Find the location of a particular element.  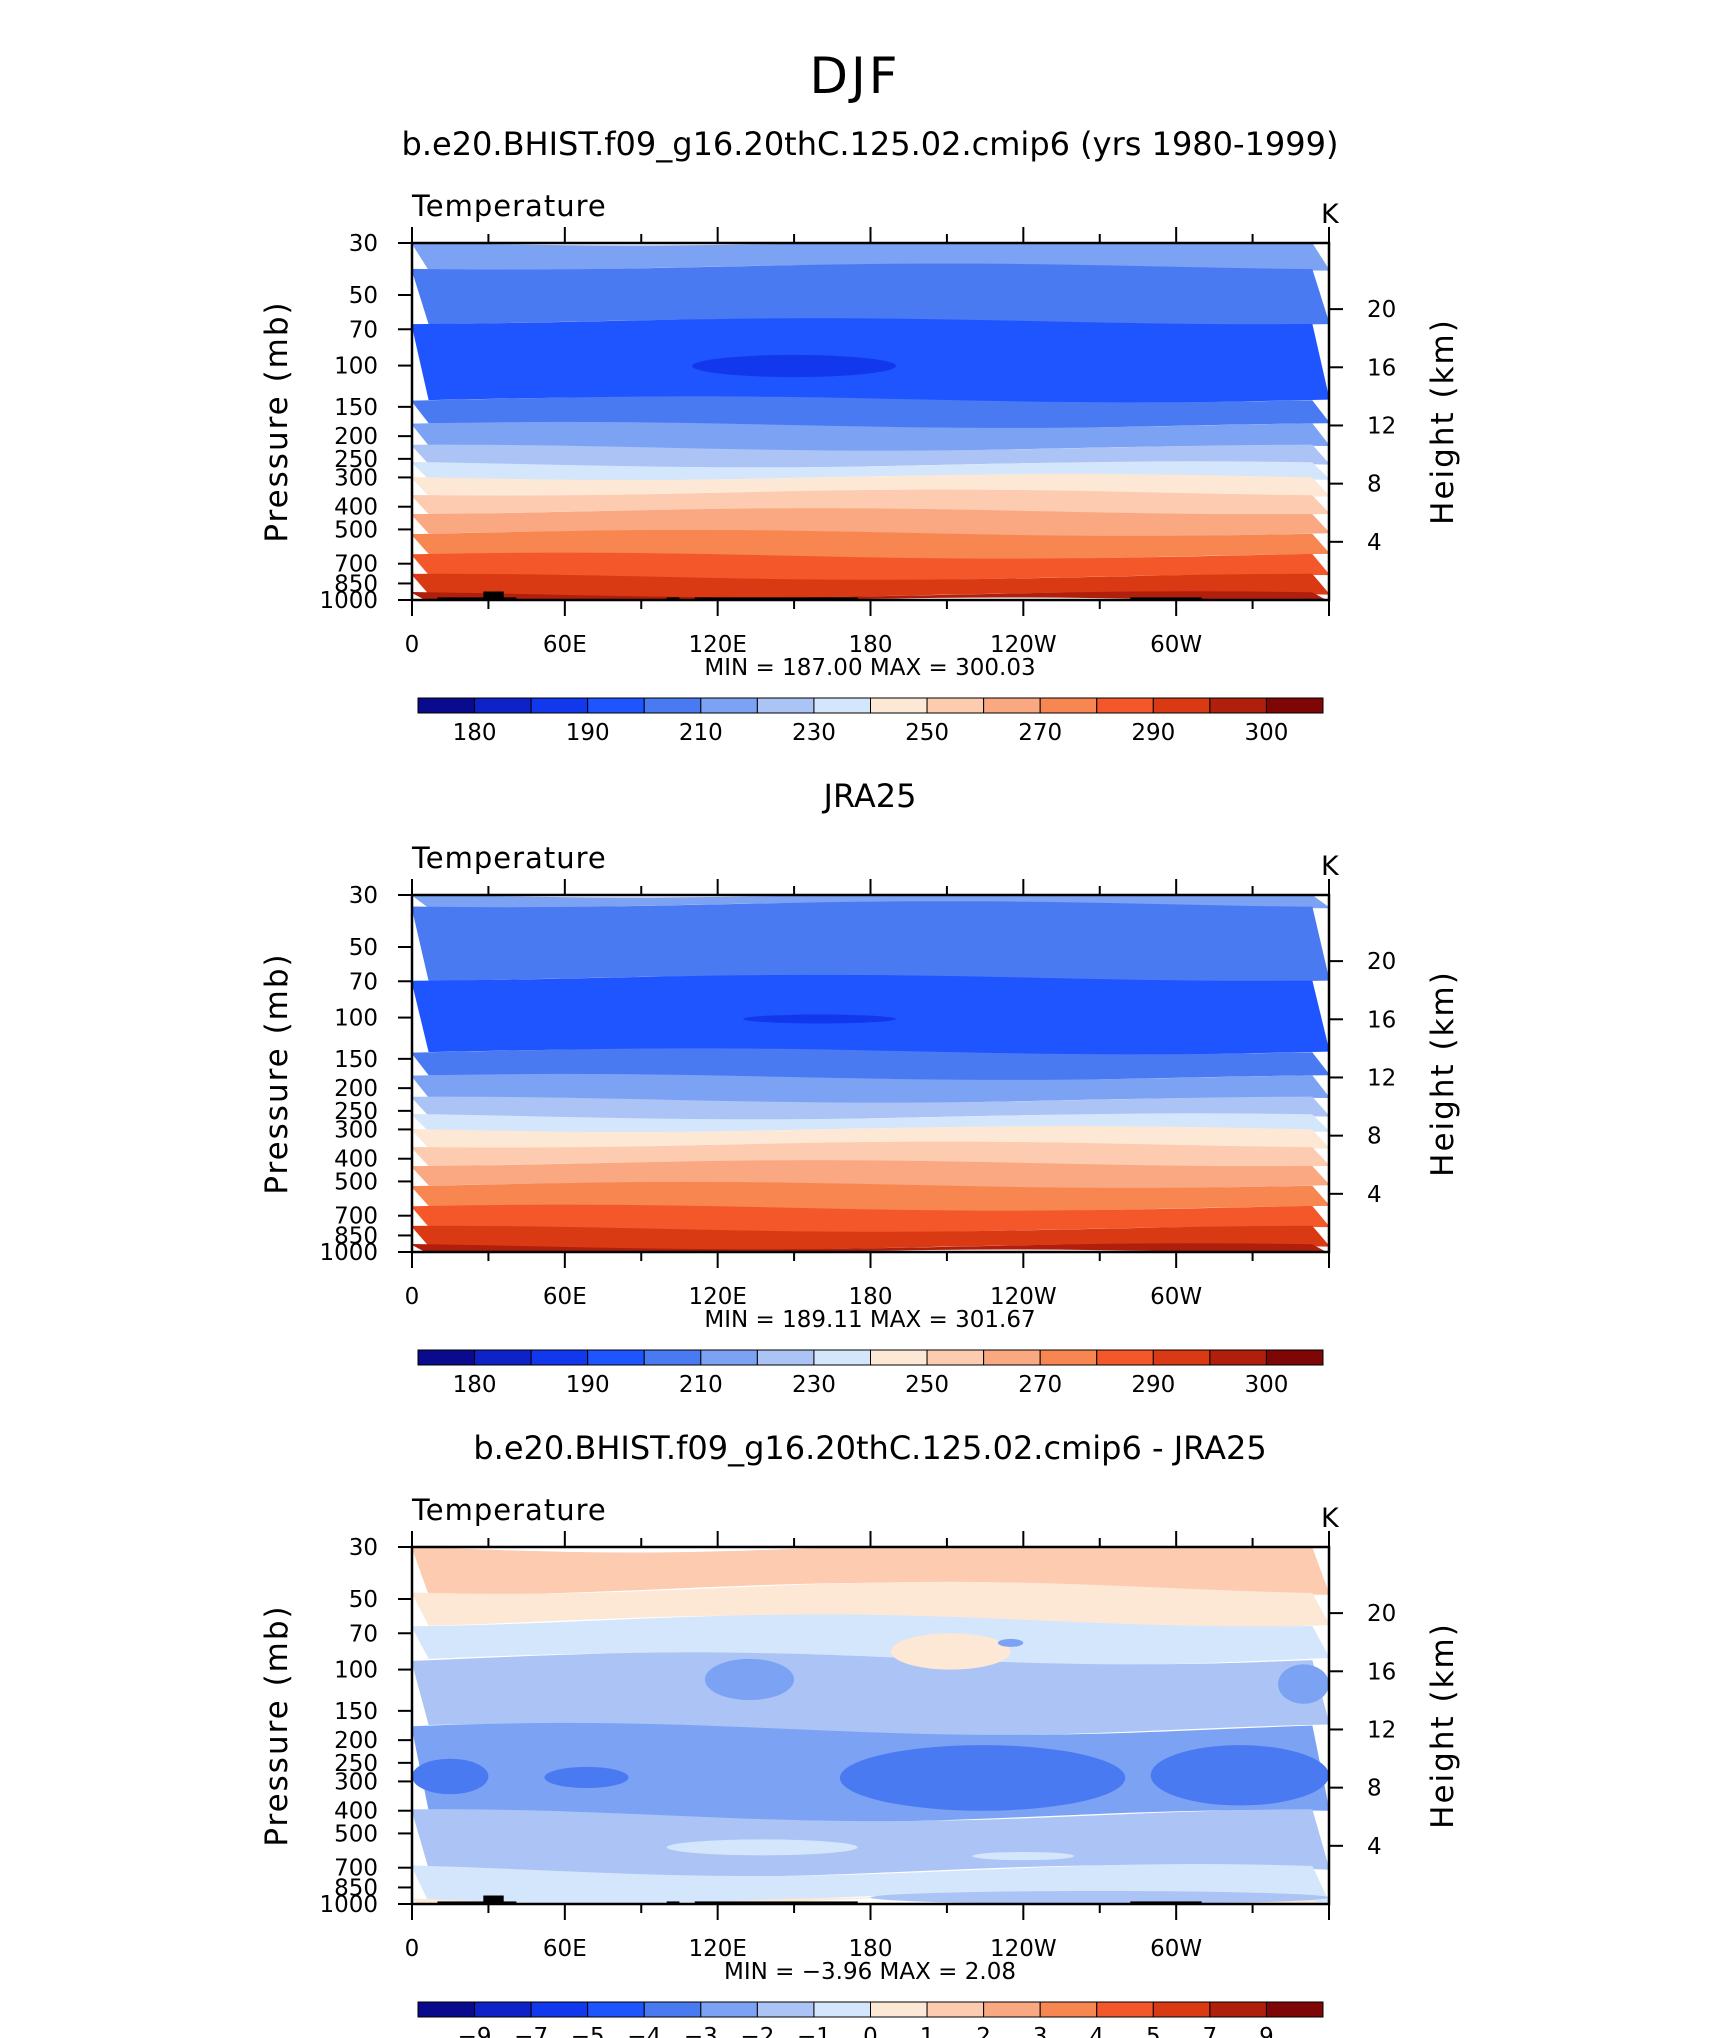

colorbar-label: 300 is located at coordinates (1266, 1385).